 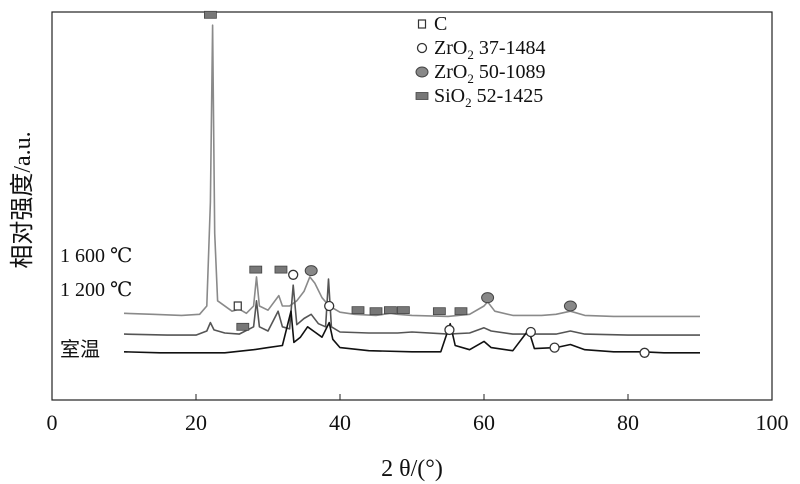 I want to click on x-tick-label: 0, so click(x=52, y=422).